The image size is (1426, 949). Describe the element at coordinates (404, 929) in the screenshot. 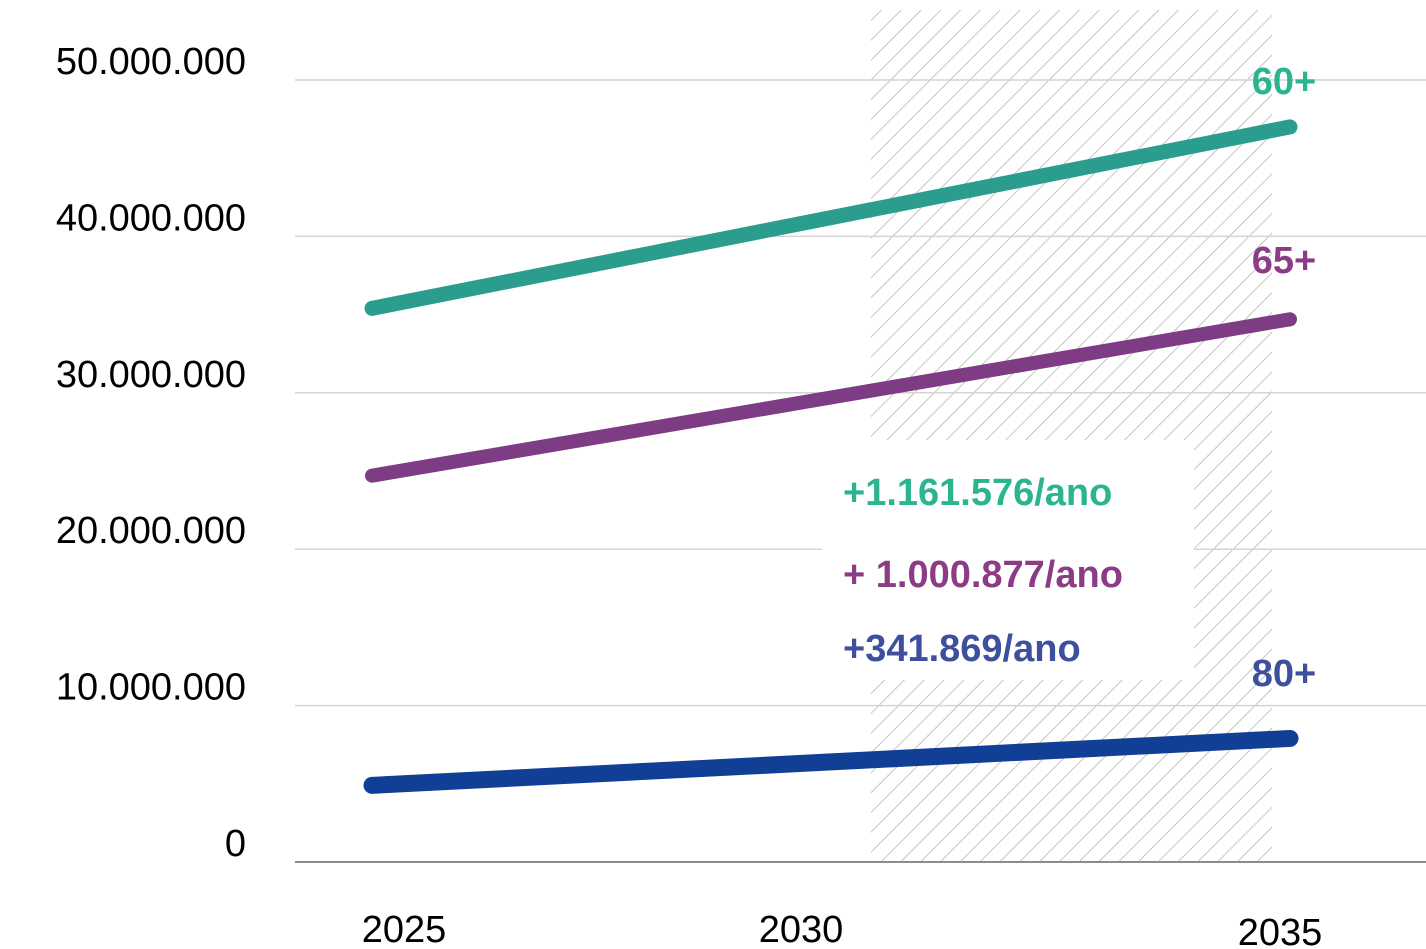

I see `x-tick-label: 2025` at that location.